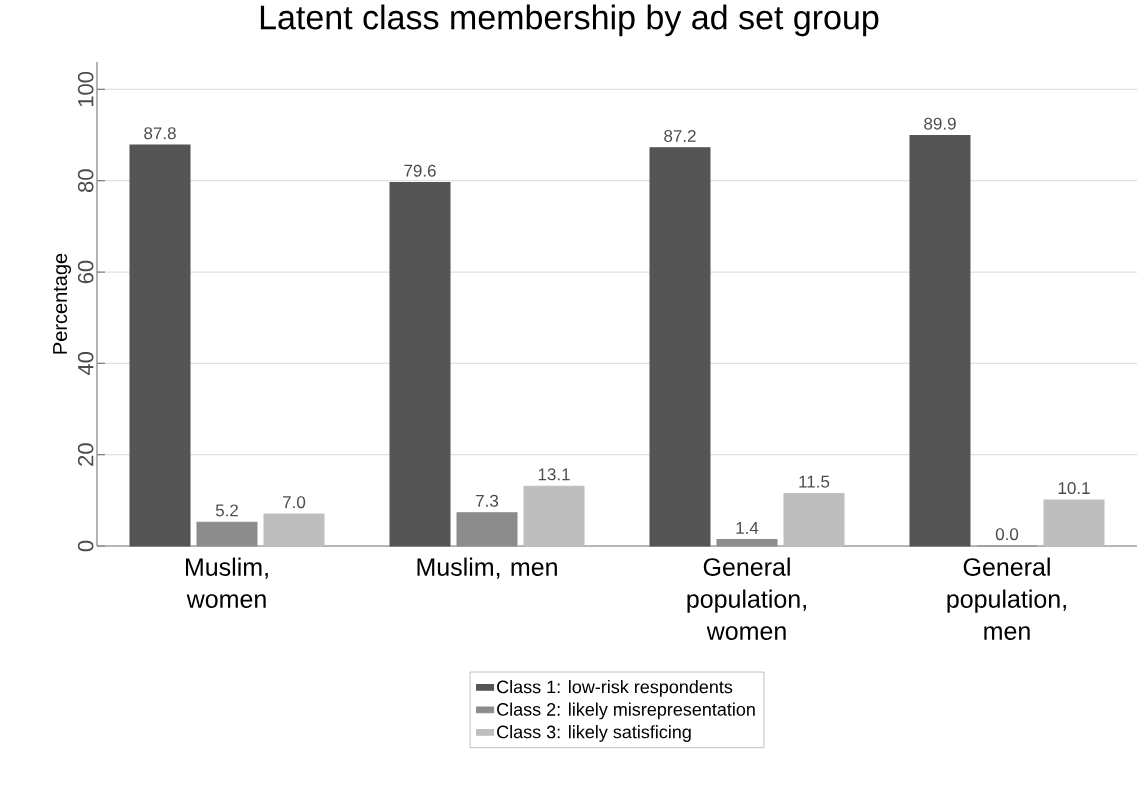  I want to click on chart-title: Latent class membership by ad set group, so click(569, 20).